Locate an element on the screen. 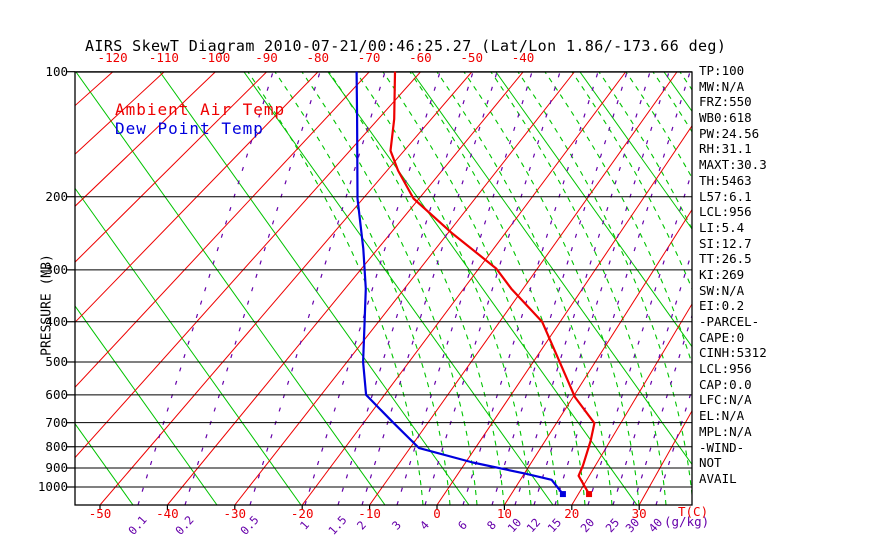  pressure-tick-label: 300 is located at coordinates (56, 269).